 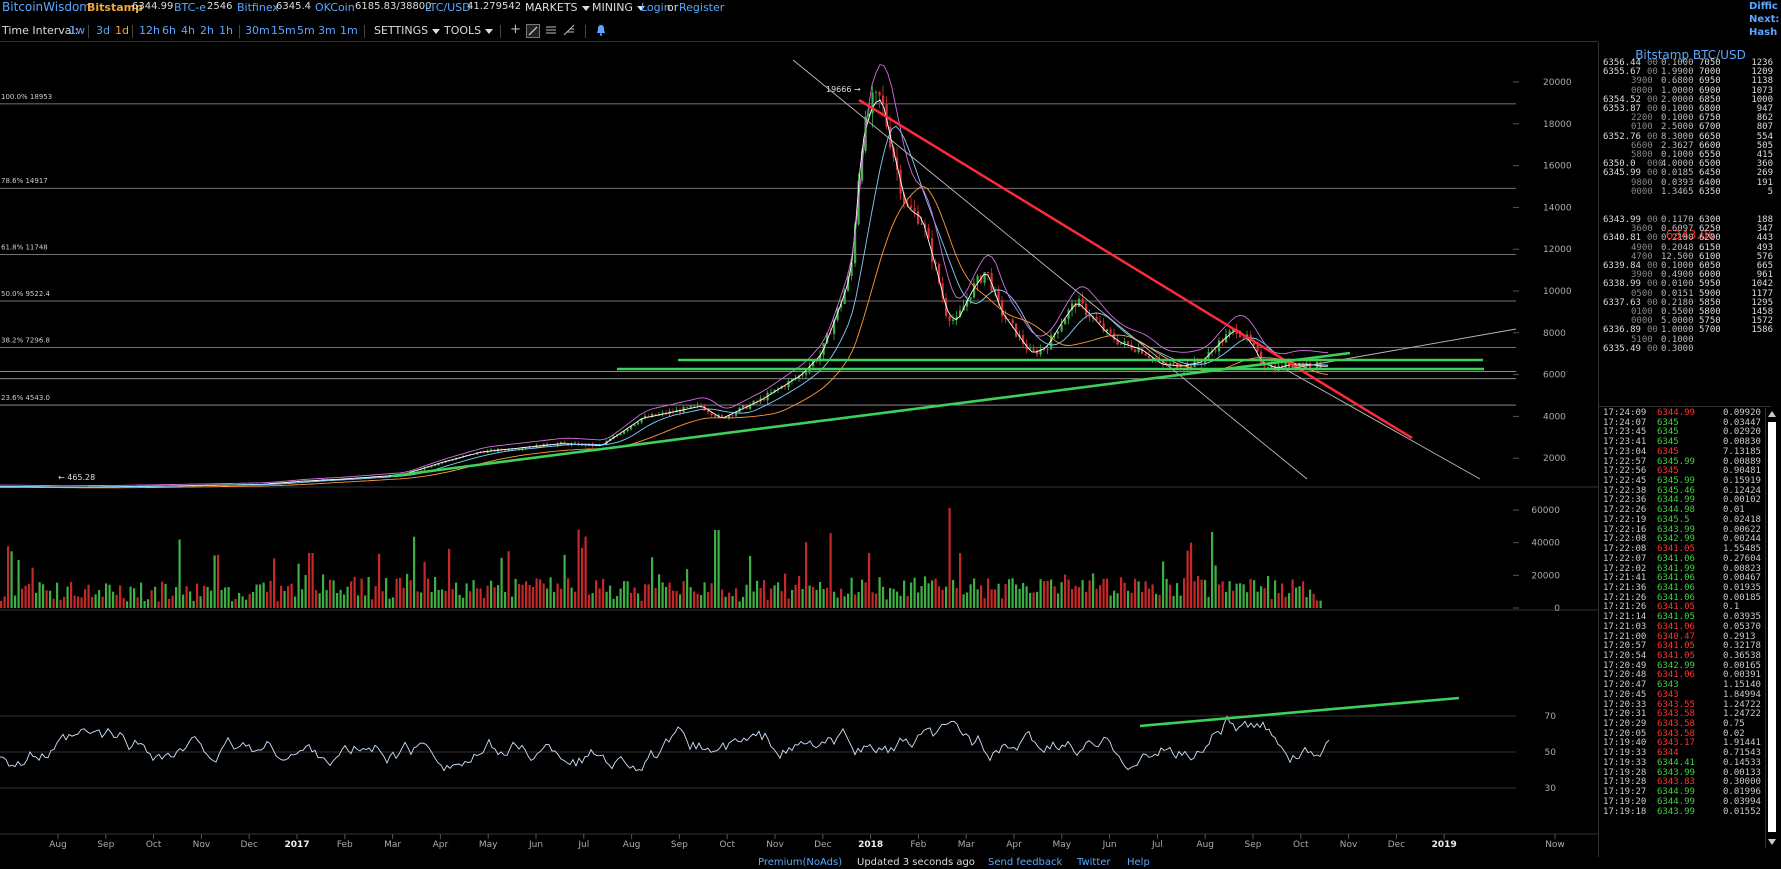 I want to click on trade-row: 17:22:45 6345.99 0.15919, so click(x=1687, y=481).